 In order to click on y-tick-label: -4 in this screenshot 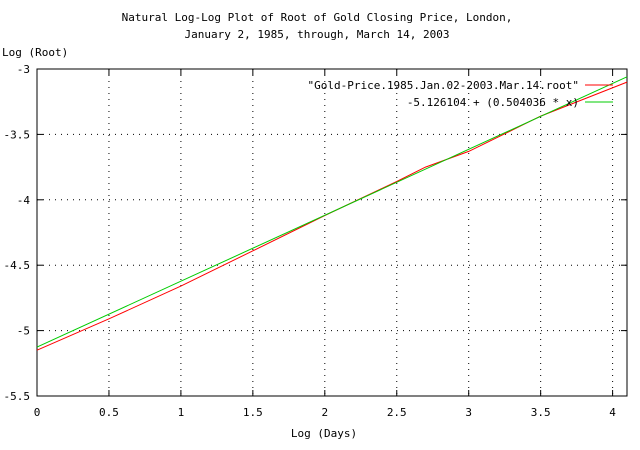, I will do `click(24, 200)`.